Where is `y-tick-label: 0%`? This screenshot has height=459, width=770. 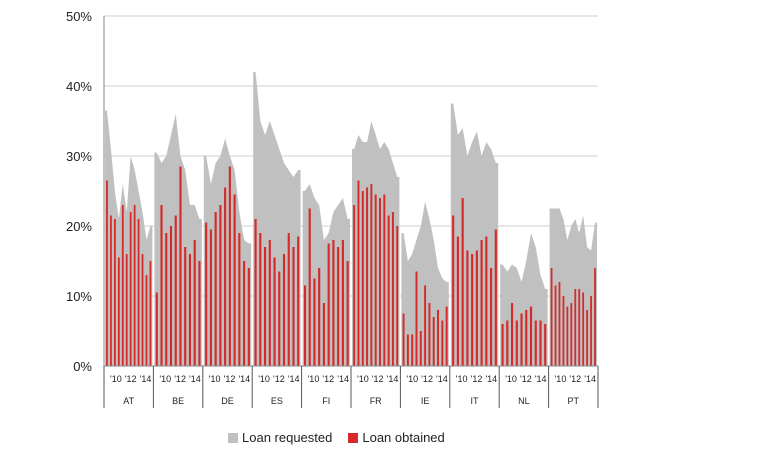
y-tick-label: 0% is located at coordinates (82, 366).